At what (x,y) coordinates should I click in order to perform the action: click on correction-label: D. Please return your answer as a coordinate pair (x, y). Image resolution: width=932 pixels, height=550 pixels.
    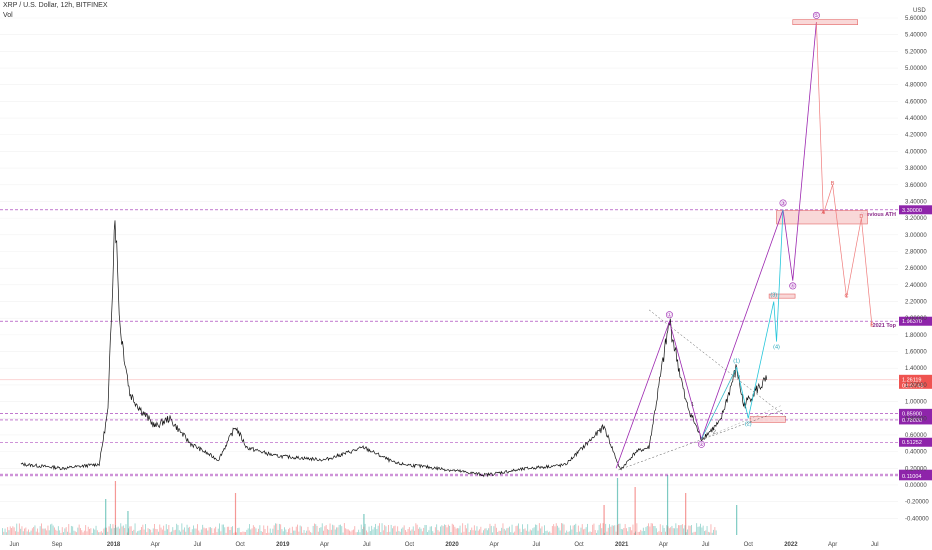
    Looking at the image, I should click on (861, 217).